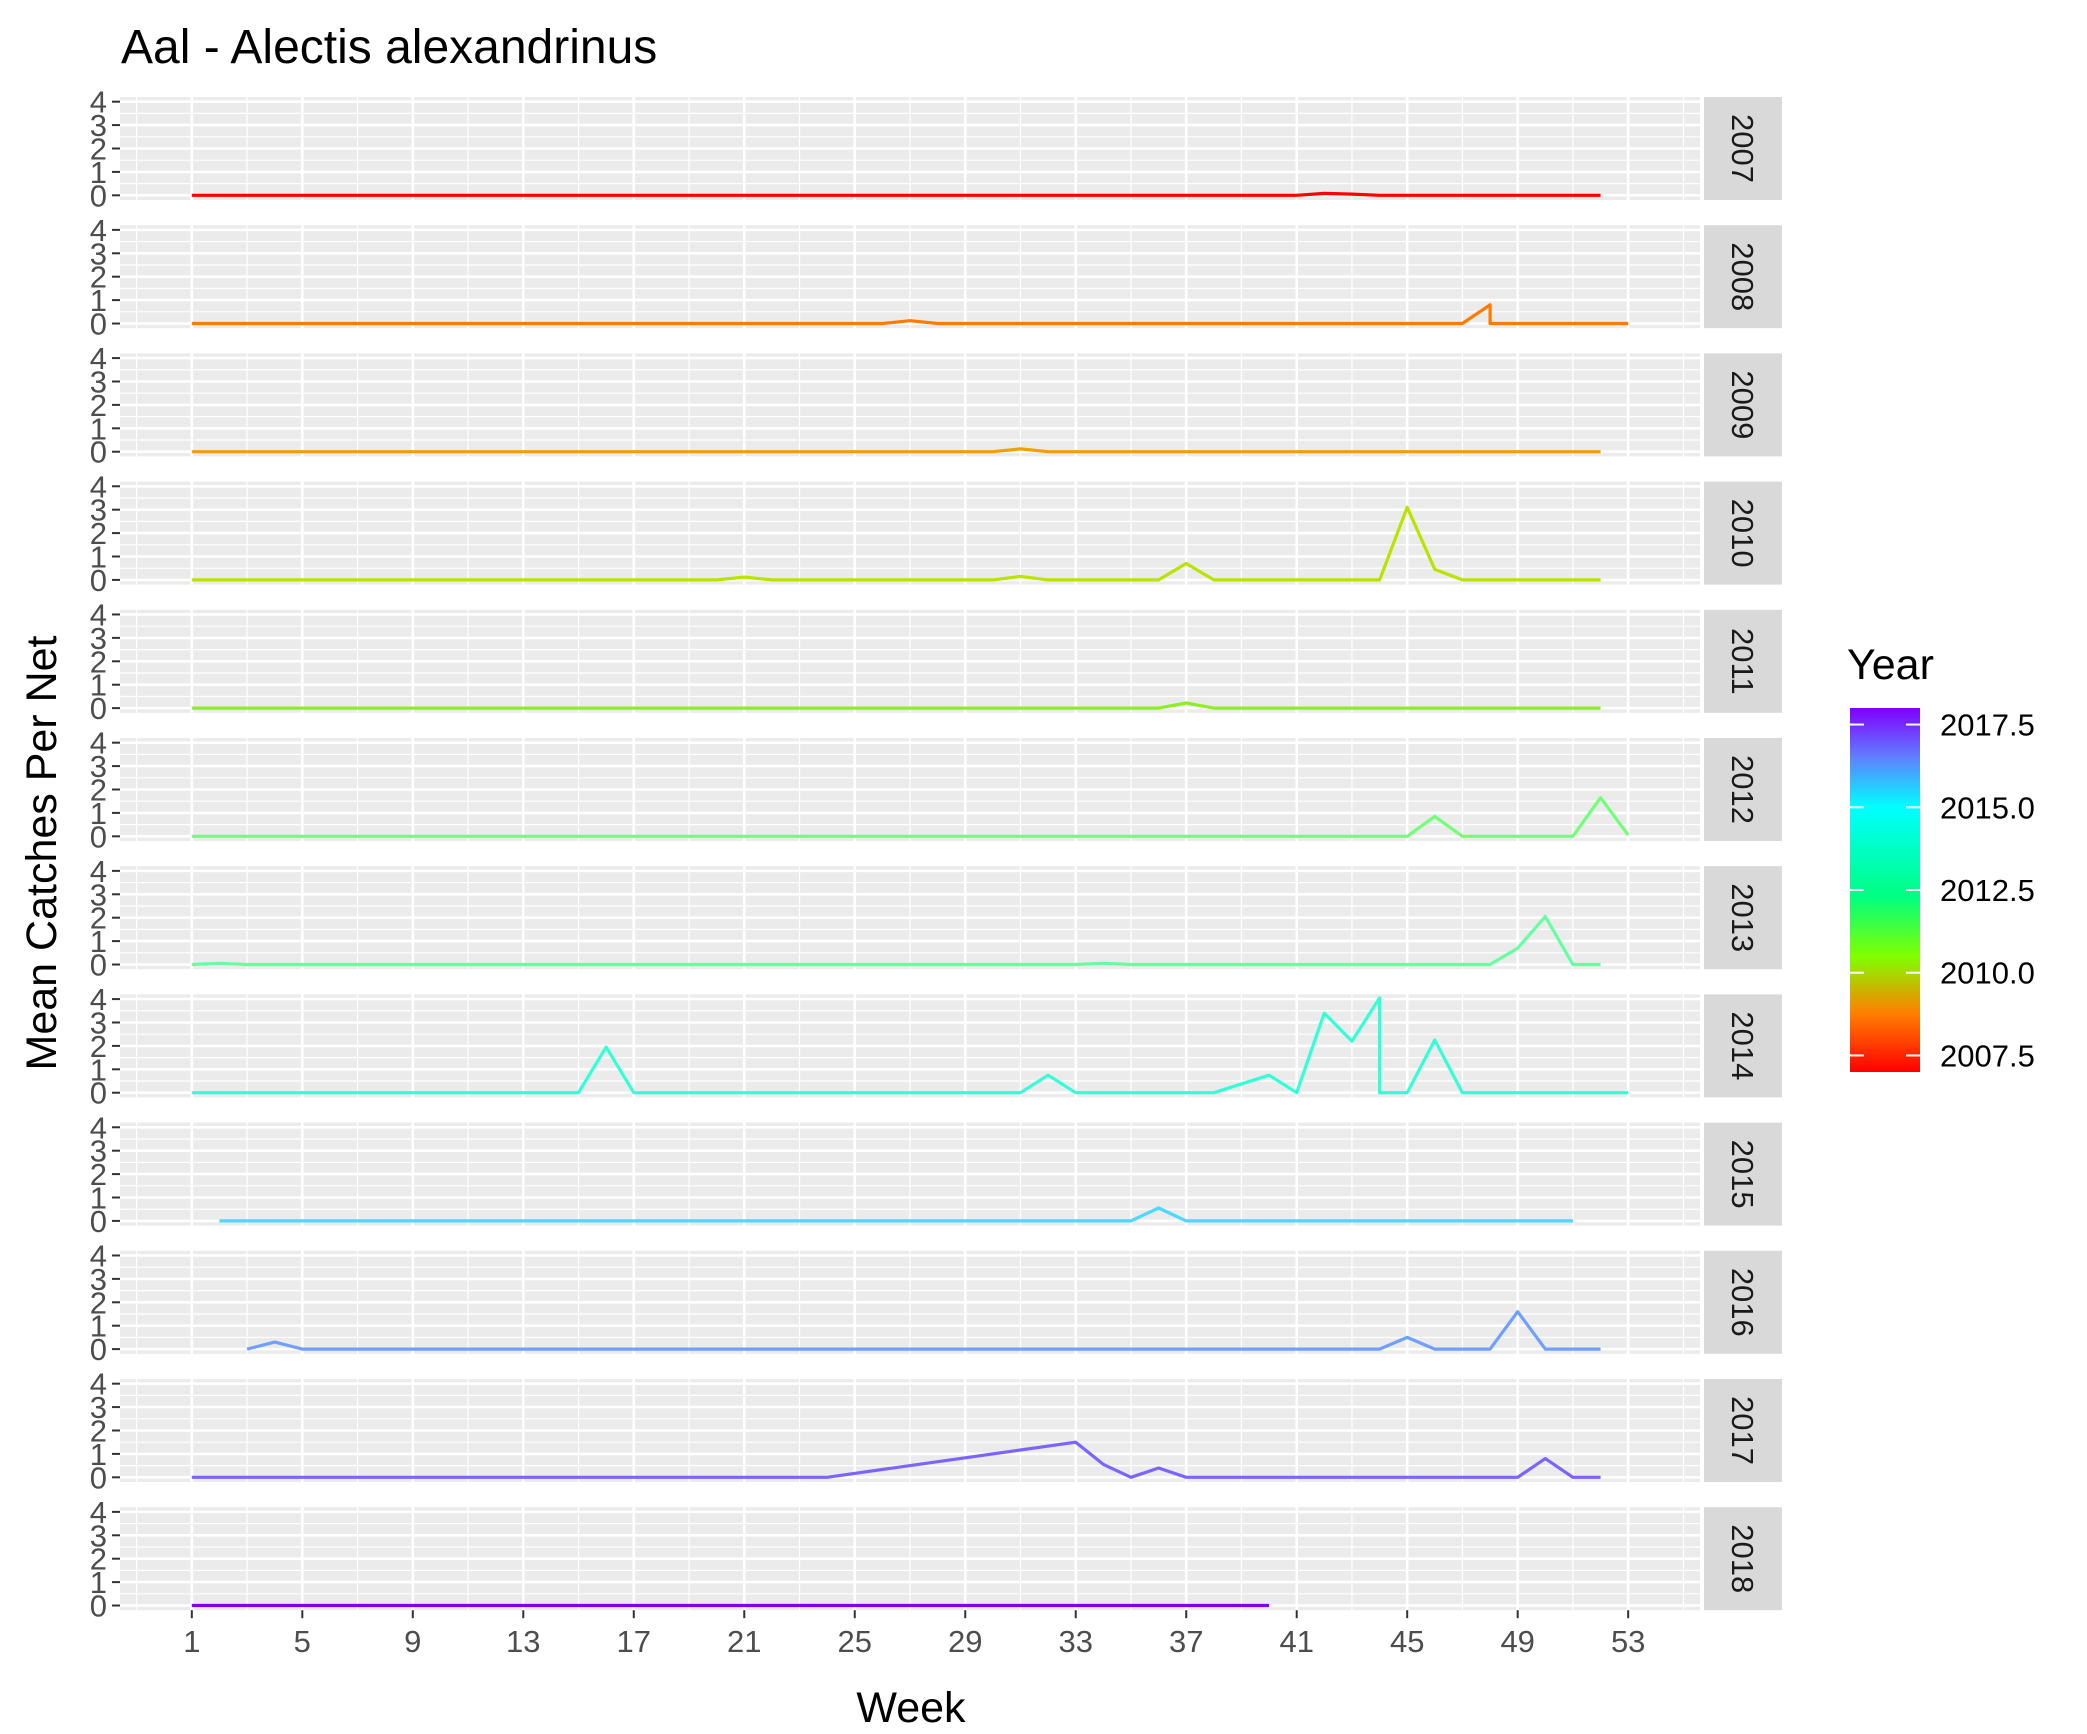 The width and height of the screenshot is (2087, 1734). Describe the element at coordinates (1628, 1641) in the screenshot. I see `x-tick-label: 53` at that location.